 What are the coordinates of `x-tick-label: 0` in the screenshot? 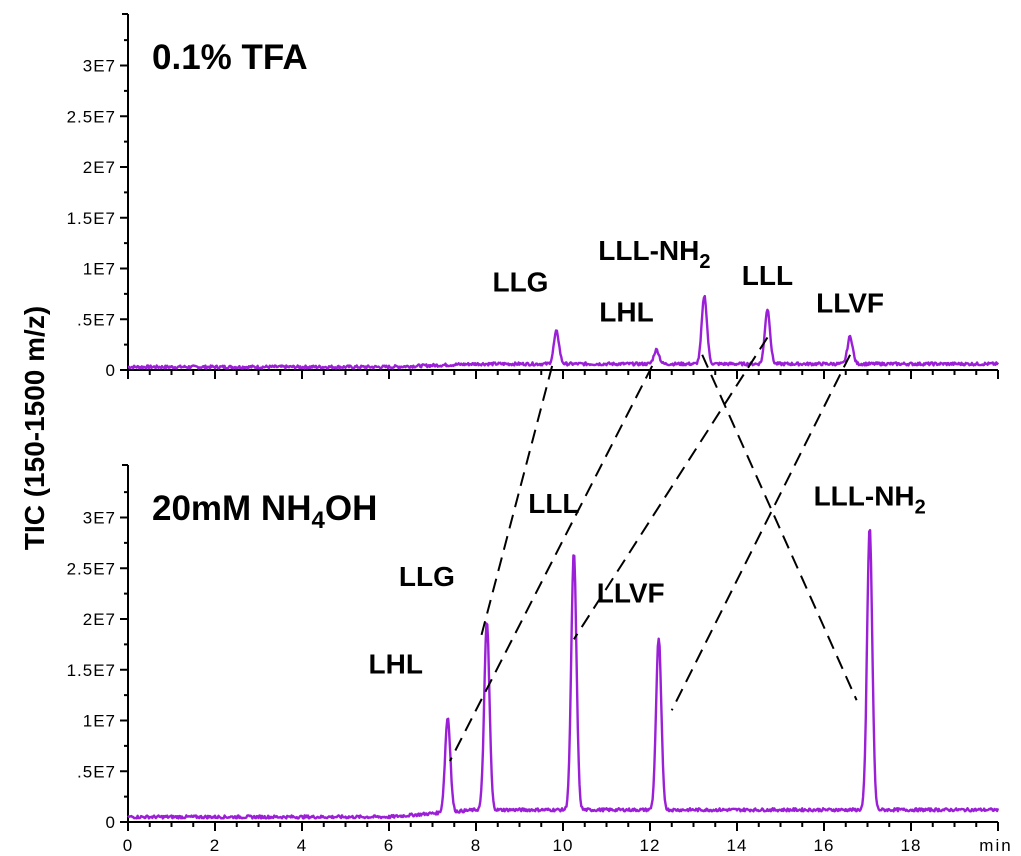 It's located at (128, 845).